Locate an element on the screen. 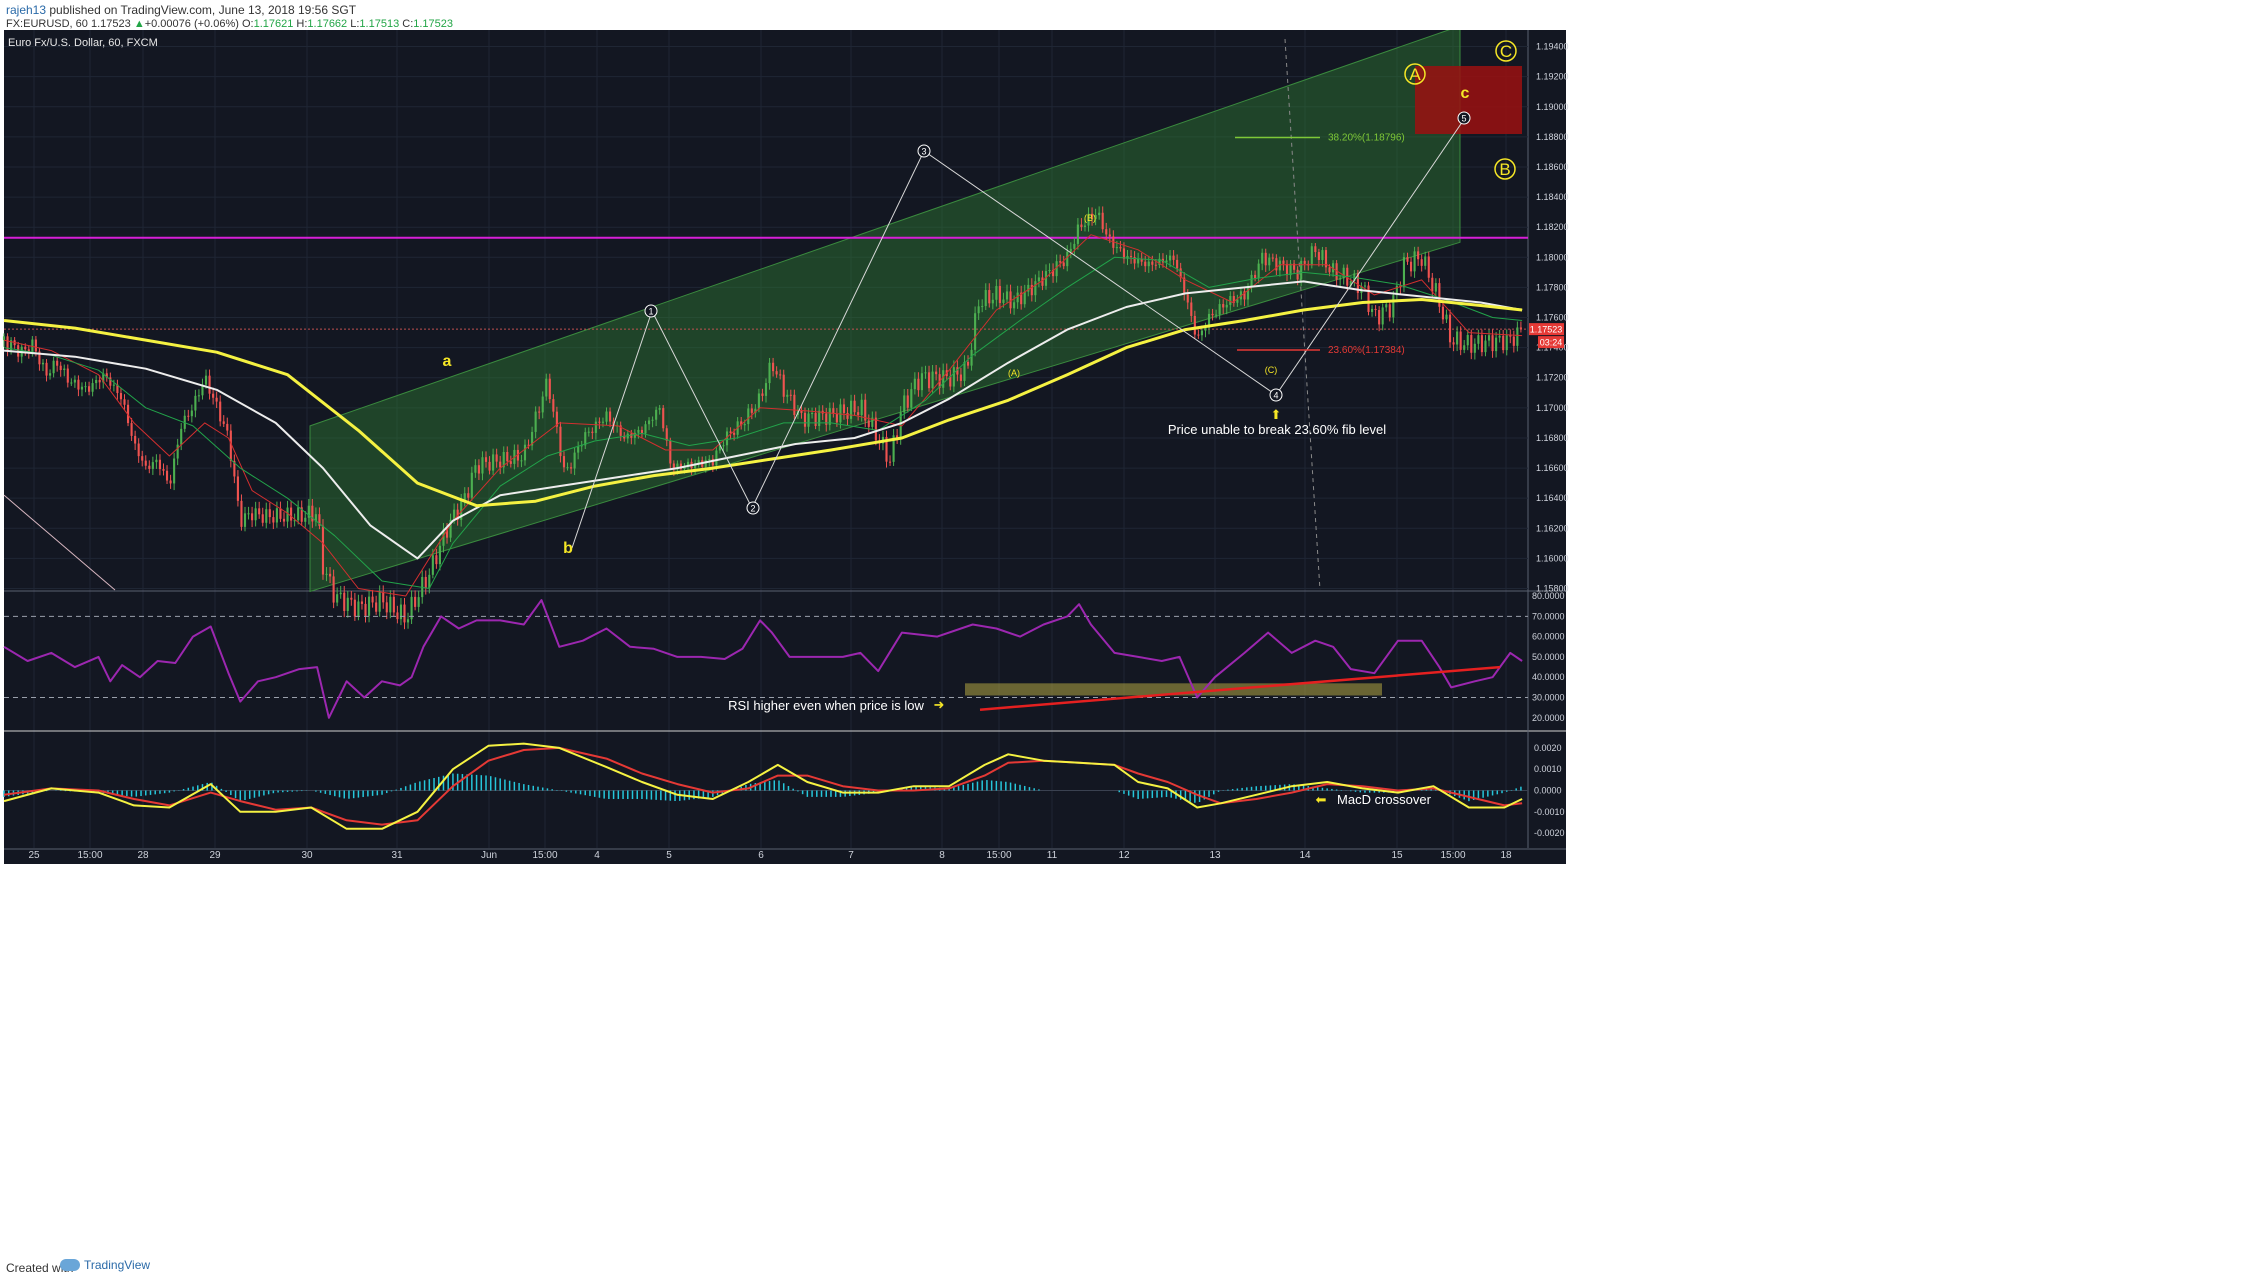 The height and width of the screenshot is (1282, 2267). ema-white-line is located at coordinates (763, 420).